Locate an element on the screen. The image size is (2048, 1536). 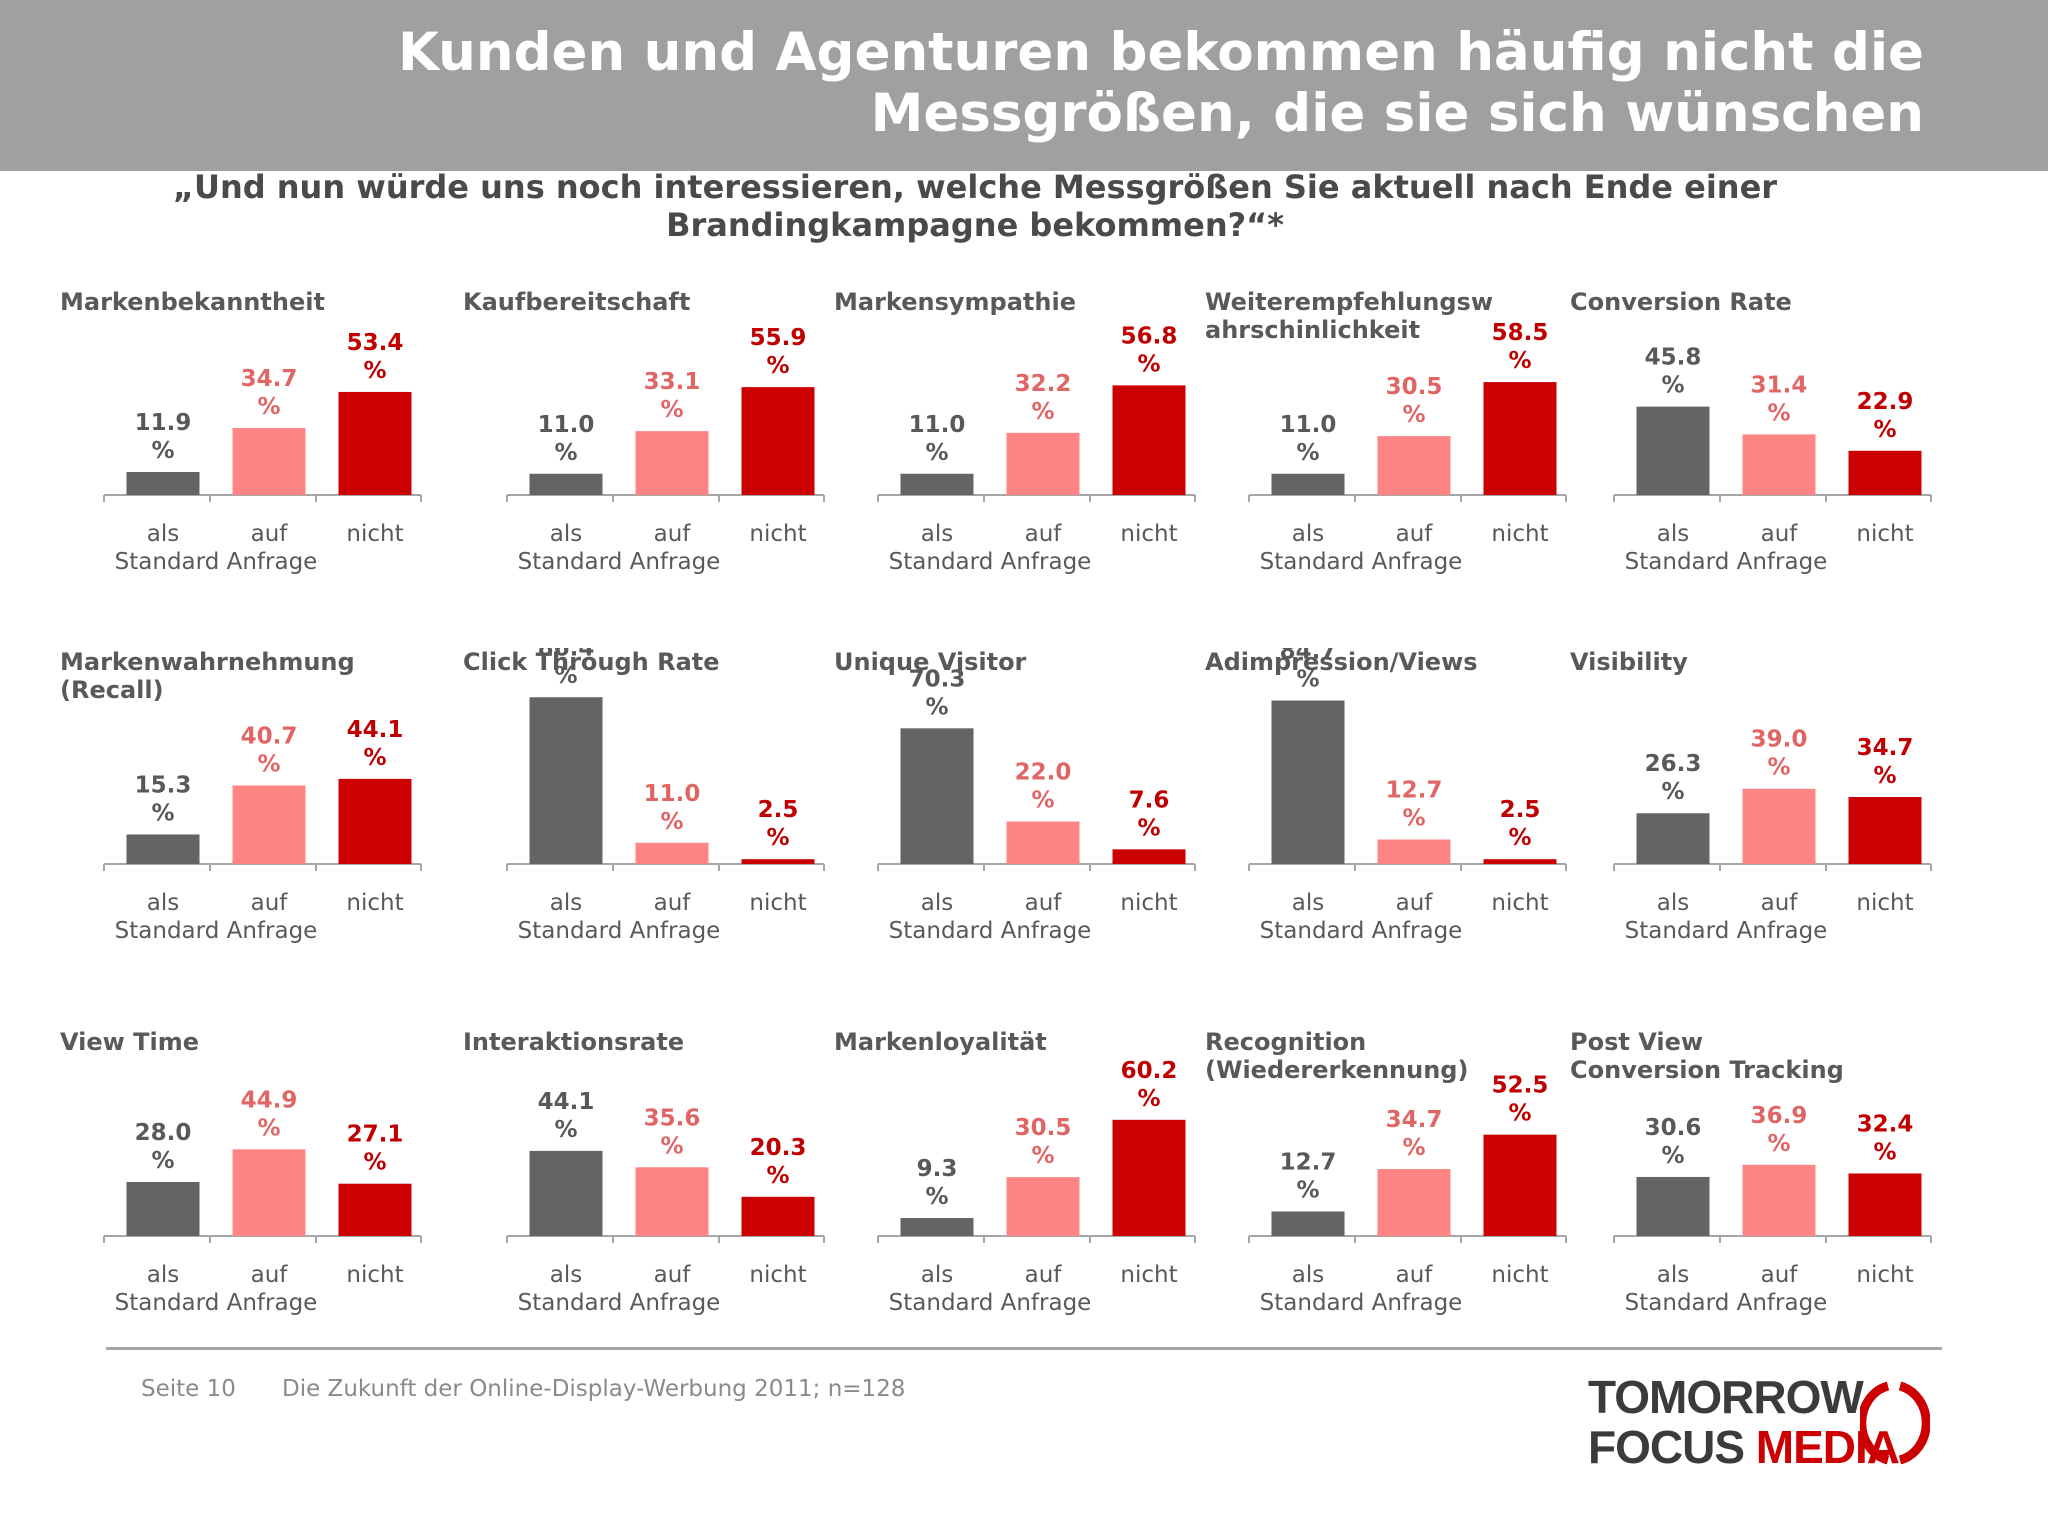
chart-title: Recognition (Wiedererkennung) is located at coordinates (1337, 1056).